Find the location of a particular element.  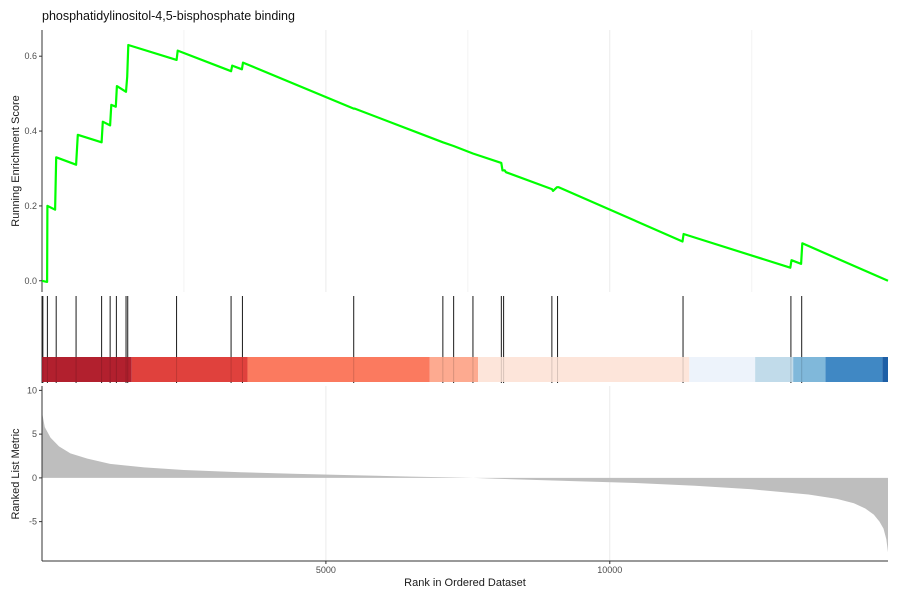

x-axis-ticks: 5000 10000 is located at coordinates (469, 568).